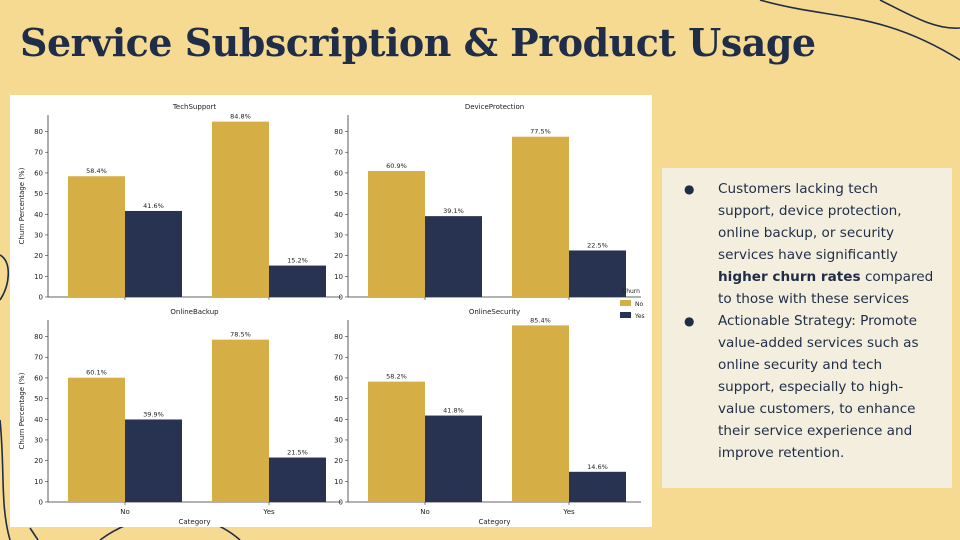 Image resolution: width=960 pixels, height=540 pixels. Describe the element at coordinates (194, 312) in the screenshot. I see `panel-title: OnlineBackup` at that location.